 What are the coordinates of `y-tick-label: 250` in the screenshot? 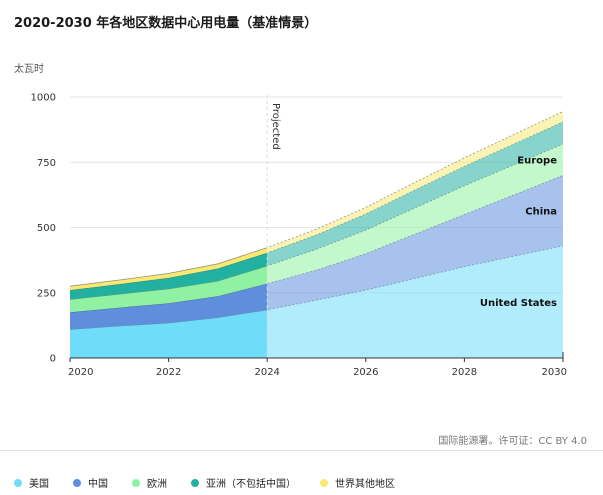 It's located at (46, 293).